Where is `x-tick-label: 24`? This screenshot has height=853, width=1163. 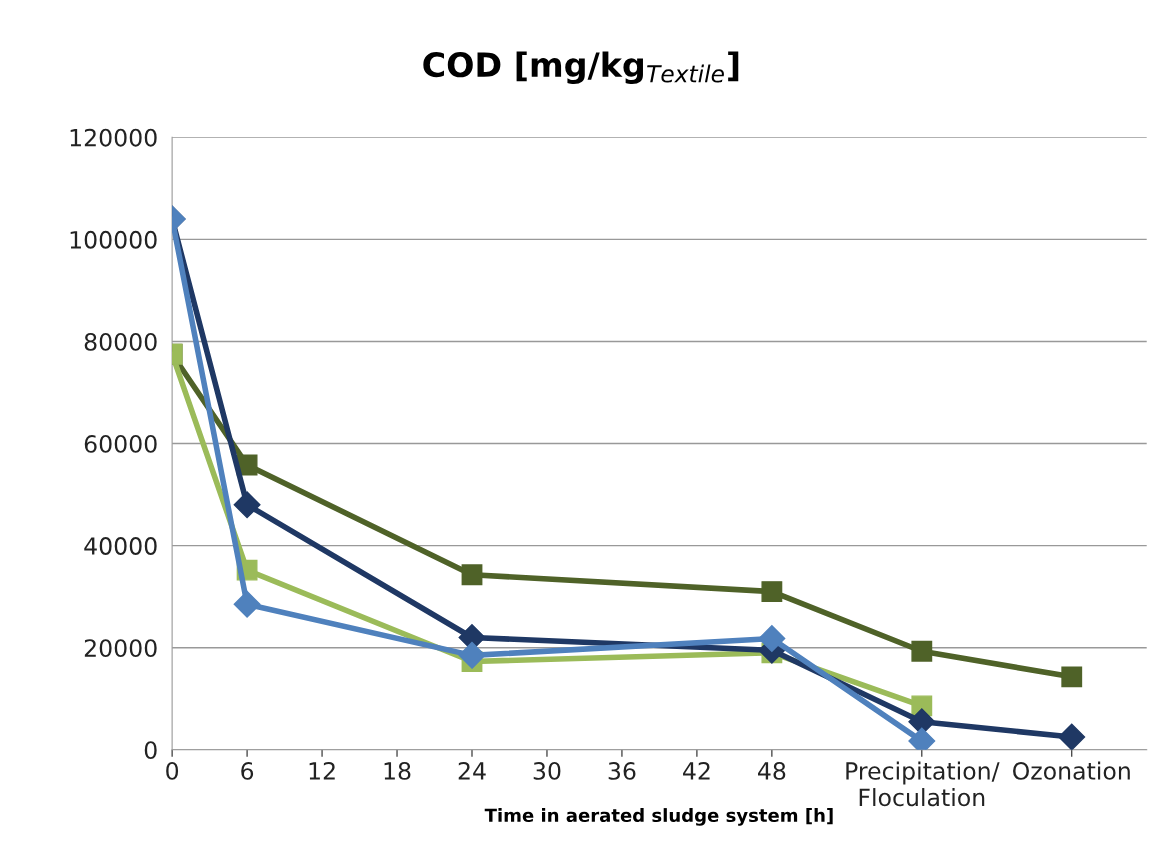 x-tick-label: 24 is located at coordinates (472, 771).